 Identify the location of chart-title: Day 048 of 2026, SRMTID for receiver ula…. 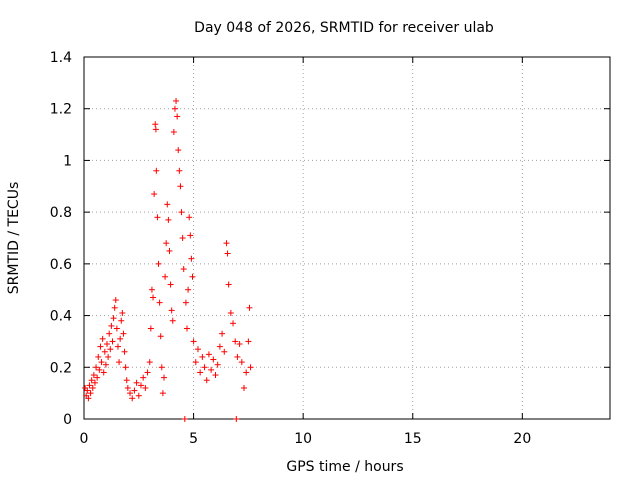
(344, 28).